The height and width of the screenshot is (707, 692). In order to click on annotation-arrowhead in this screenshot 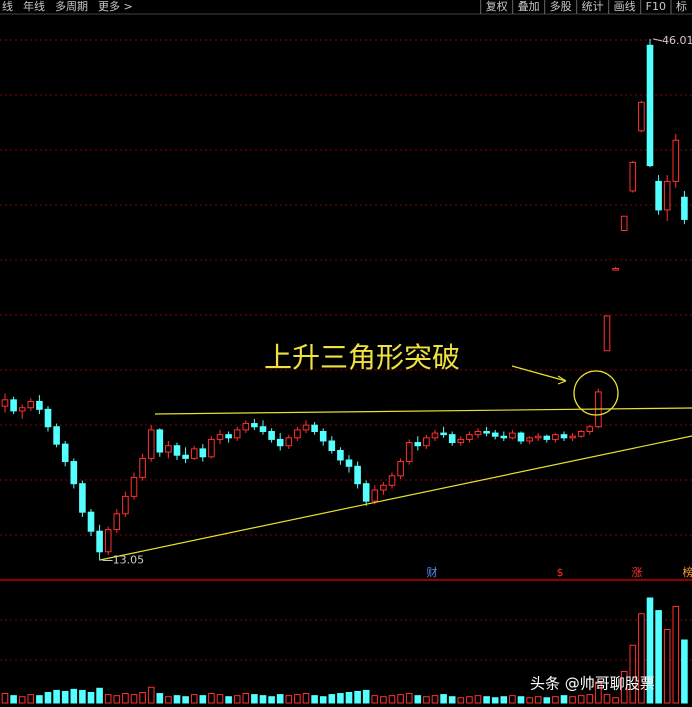, I will do `click(562, 380)`.